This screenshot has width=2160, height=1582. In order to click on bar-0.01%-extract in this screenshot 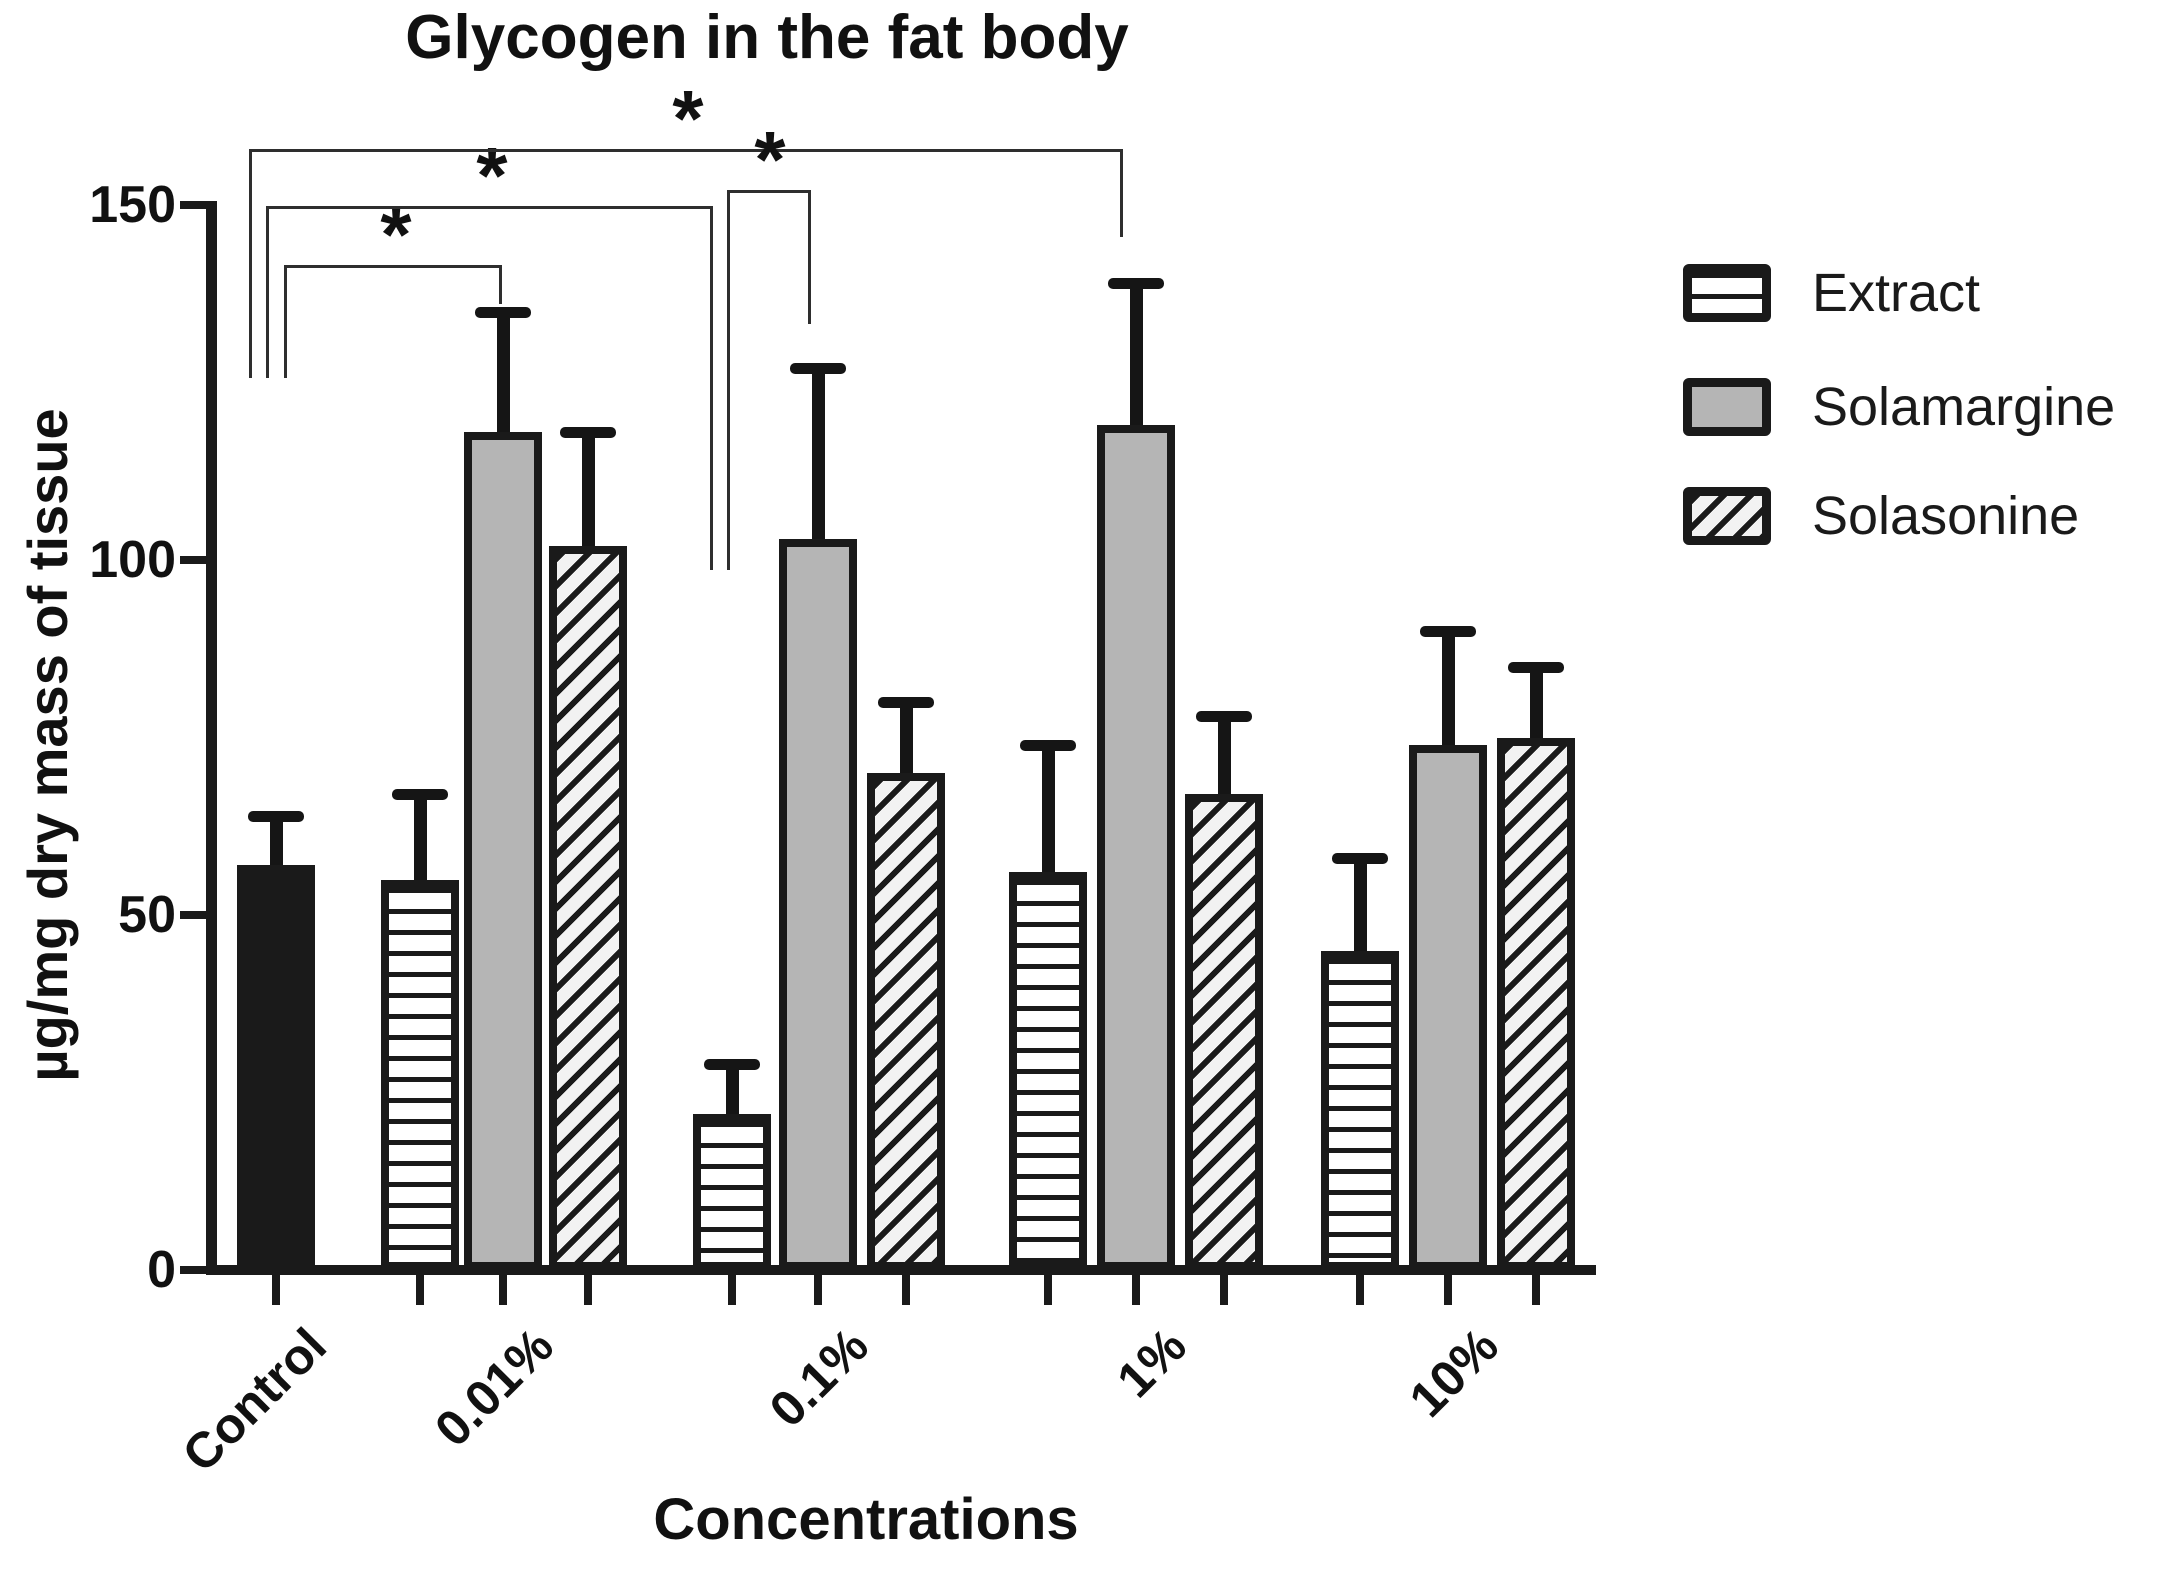, I will do `click(420, 1074)`.